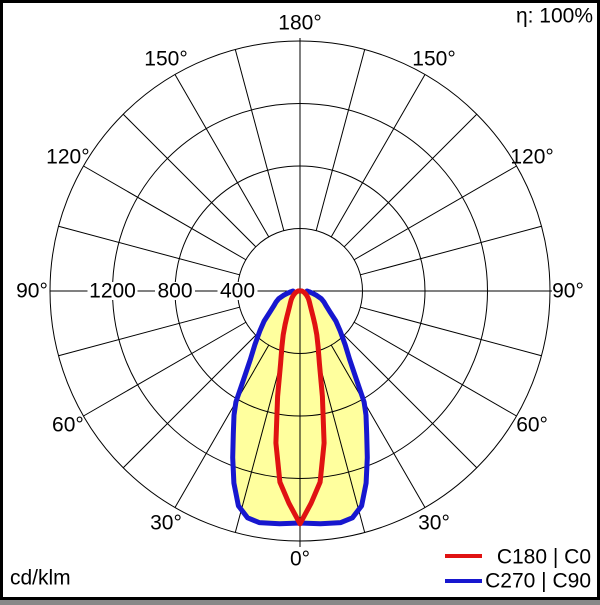 Image resolution: width=600 pixels, height=605 pixels. Describe the element at coordinates (40, 578) in the screenshot. I see `unit-label: cd/klm` at that location.